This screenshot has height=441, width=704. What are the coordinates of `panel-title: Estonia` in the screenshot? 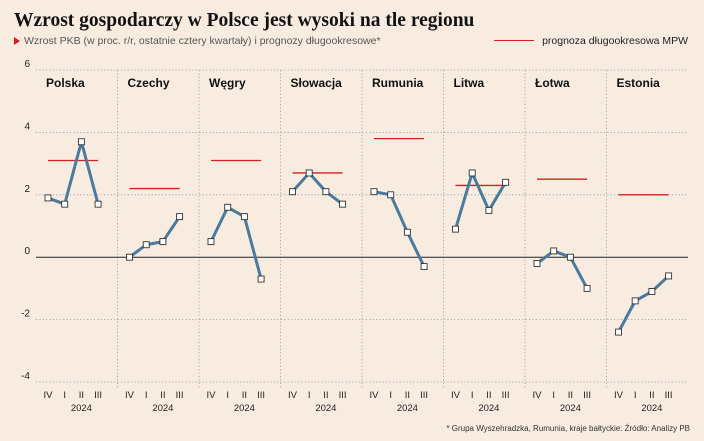 It's located at (639, 83).